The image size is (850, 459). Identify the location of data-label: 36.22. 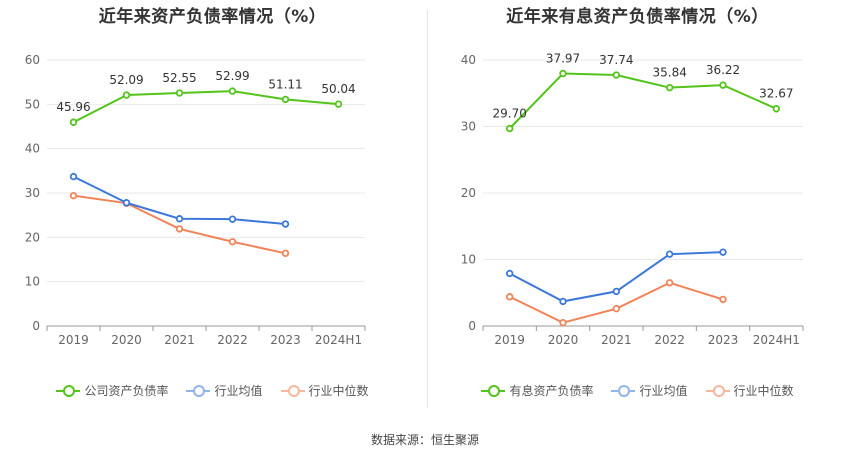
(723, 70).